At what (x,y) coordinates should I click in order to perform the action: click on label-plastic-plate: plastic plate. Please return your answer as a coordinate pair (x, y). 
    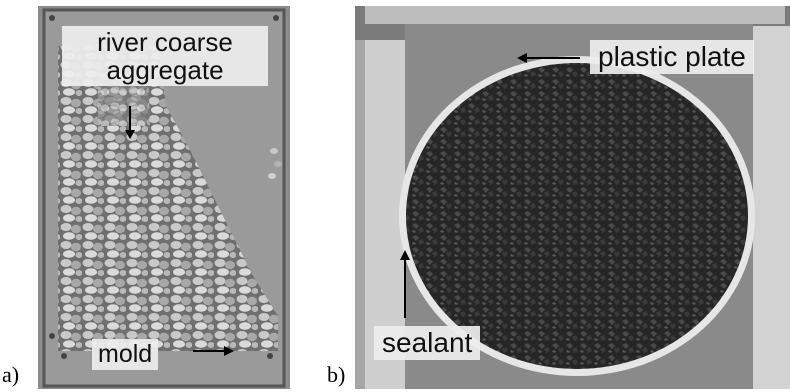
    Looking at the image, I should click on (672, 57).